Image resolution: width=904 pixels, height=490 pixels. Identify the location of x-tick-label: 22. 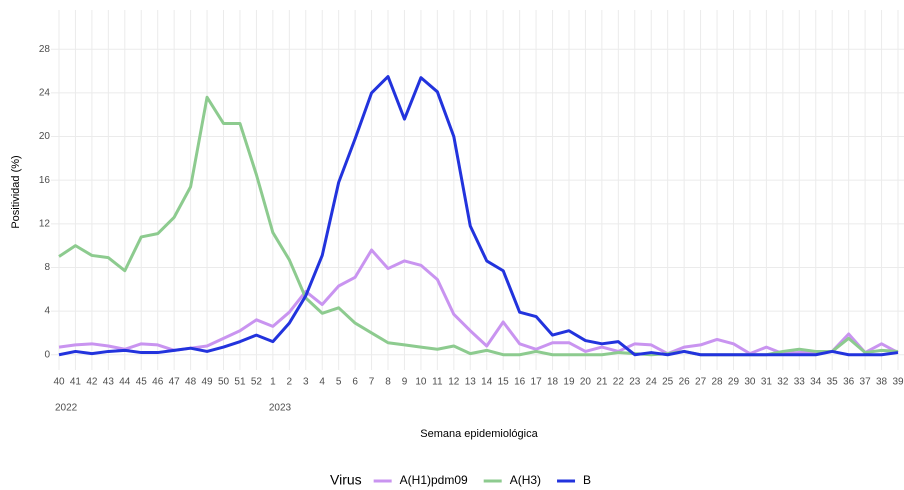
(619, 382).